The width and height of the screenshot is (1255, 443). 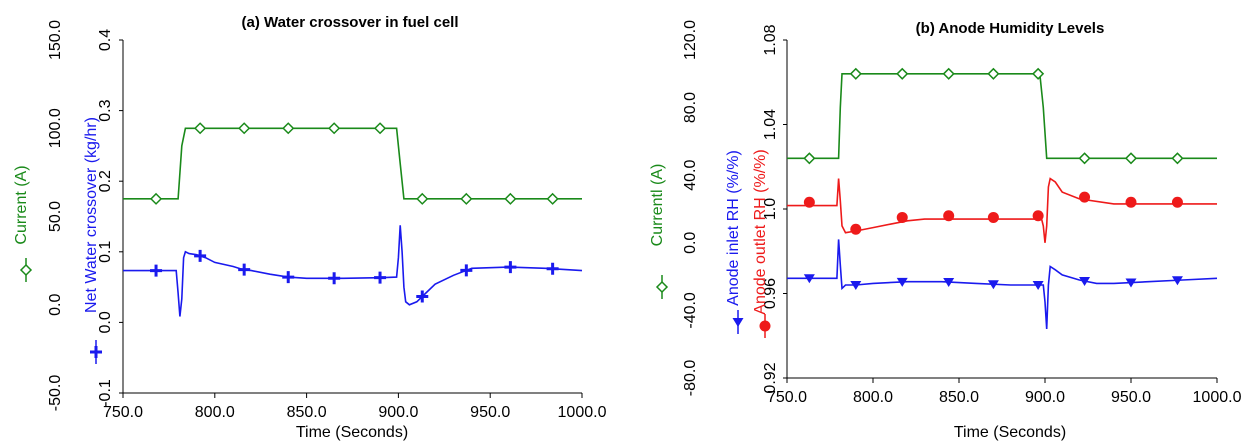 What do you see at coordinates (55, 40) in the screenshot?
I see `y-tick-label: 150.0` at bounding box center [55, 40].